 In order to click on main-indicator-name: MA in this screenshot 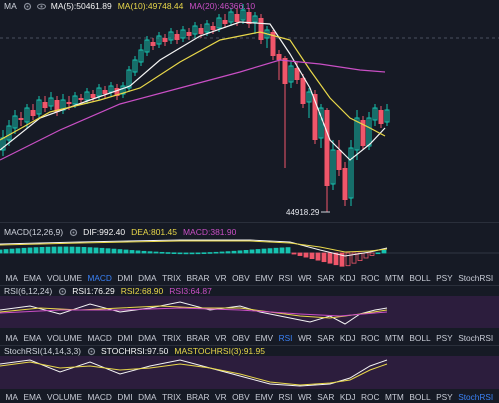, I will do `click(10, 6)`.